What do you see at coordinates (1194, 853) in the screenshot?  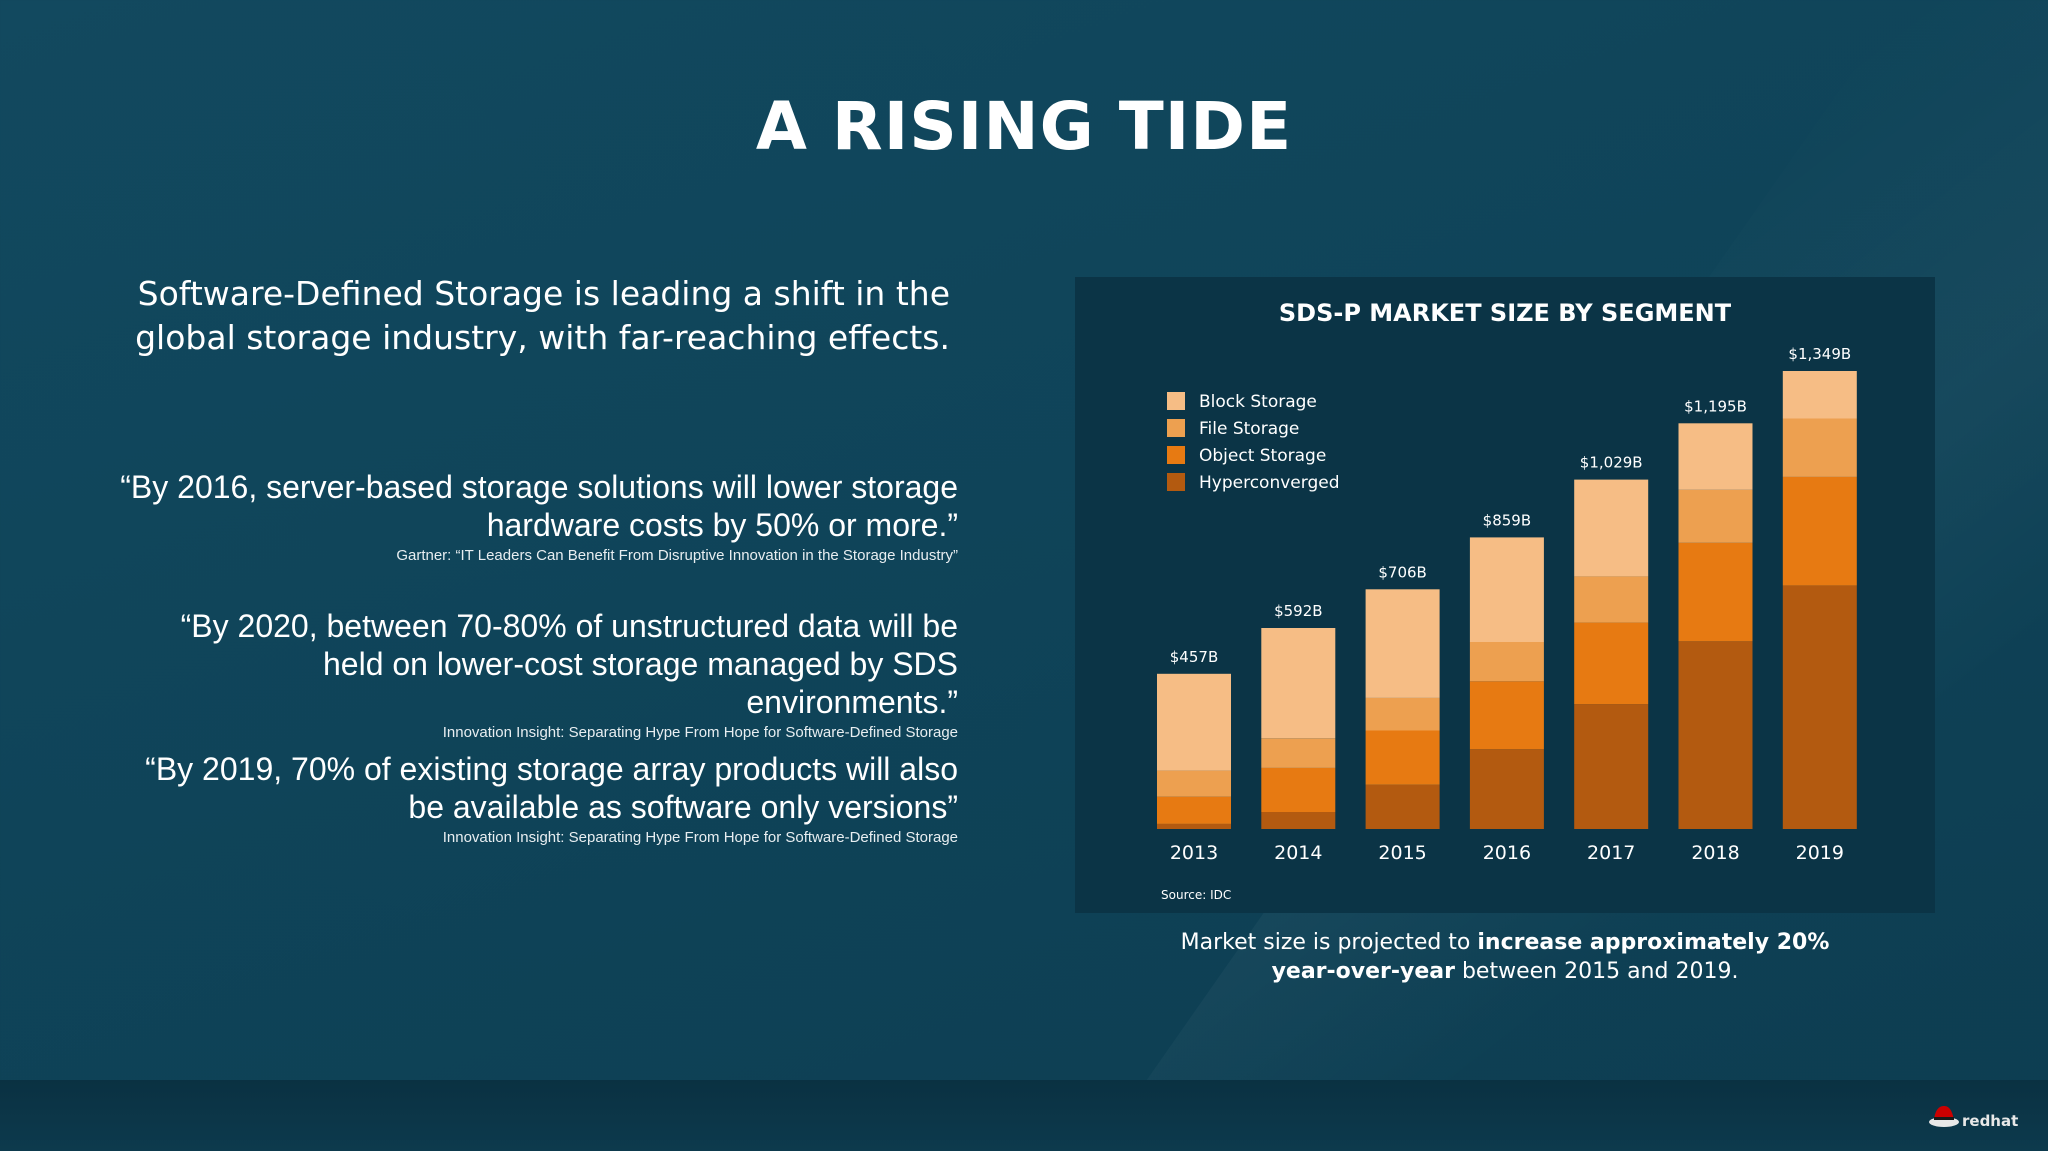 I see `x-tick-label: 2013` at bounding box center [1194, 853].